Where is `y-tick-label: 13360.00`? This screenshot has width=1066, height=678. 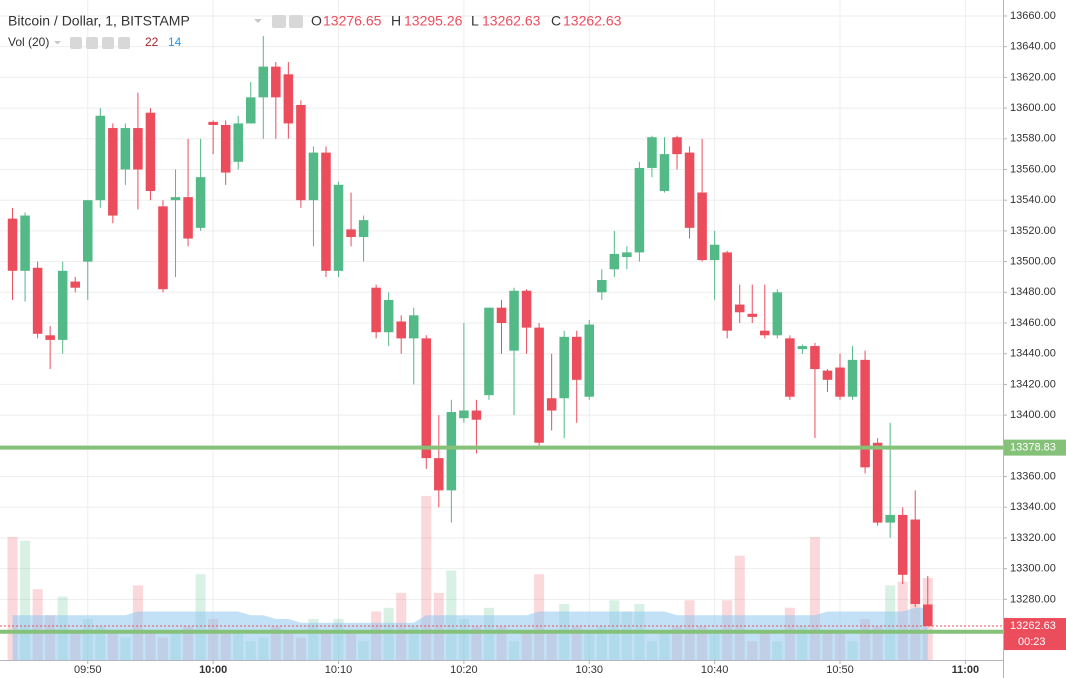
y-tick-label: 13360.00 is located at coordinates (1033, 476).